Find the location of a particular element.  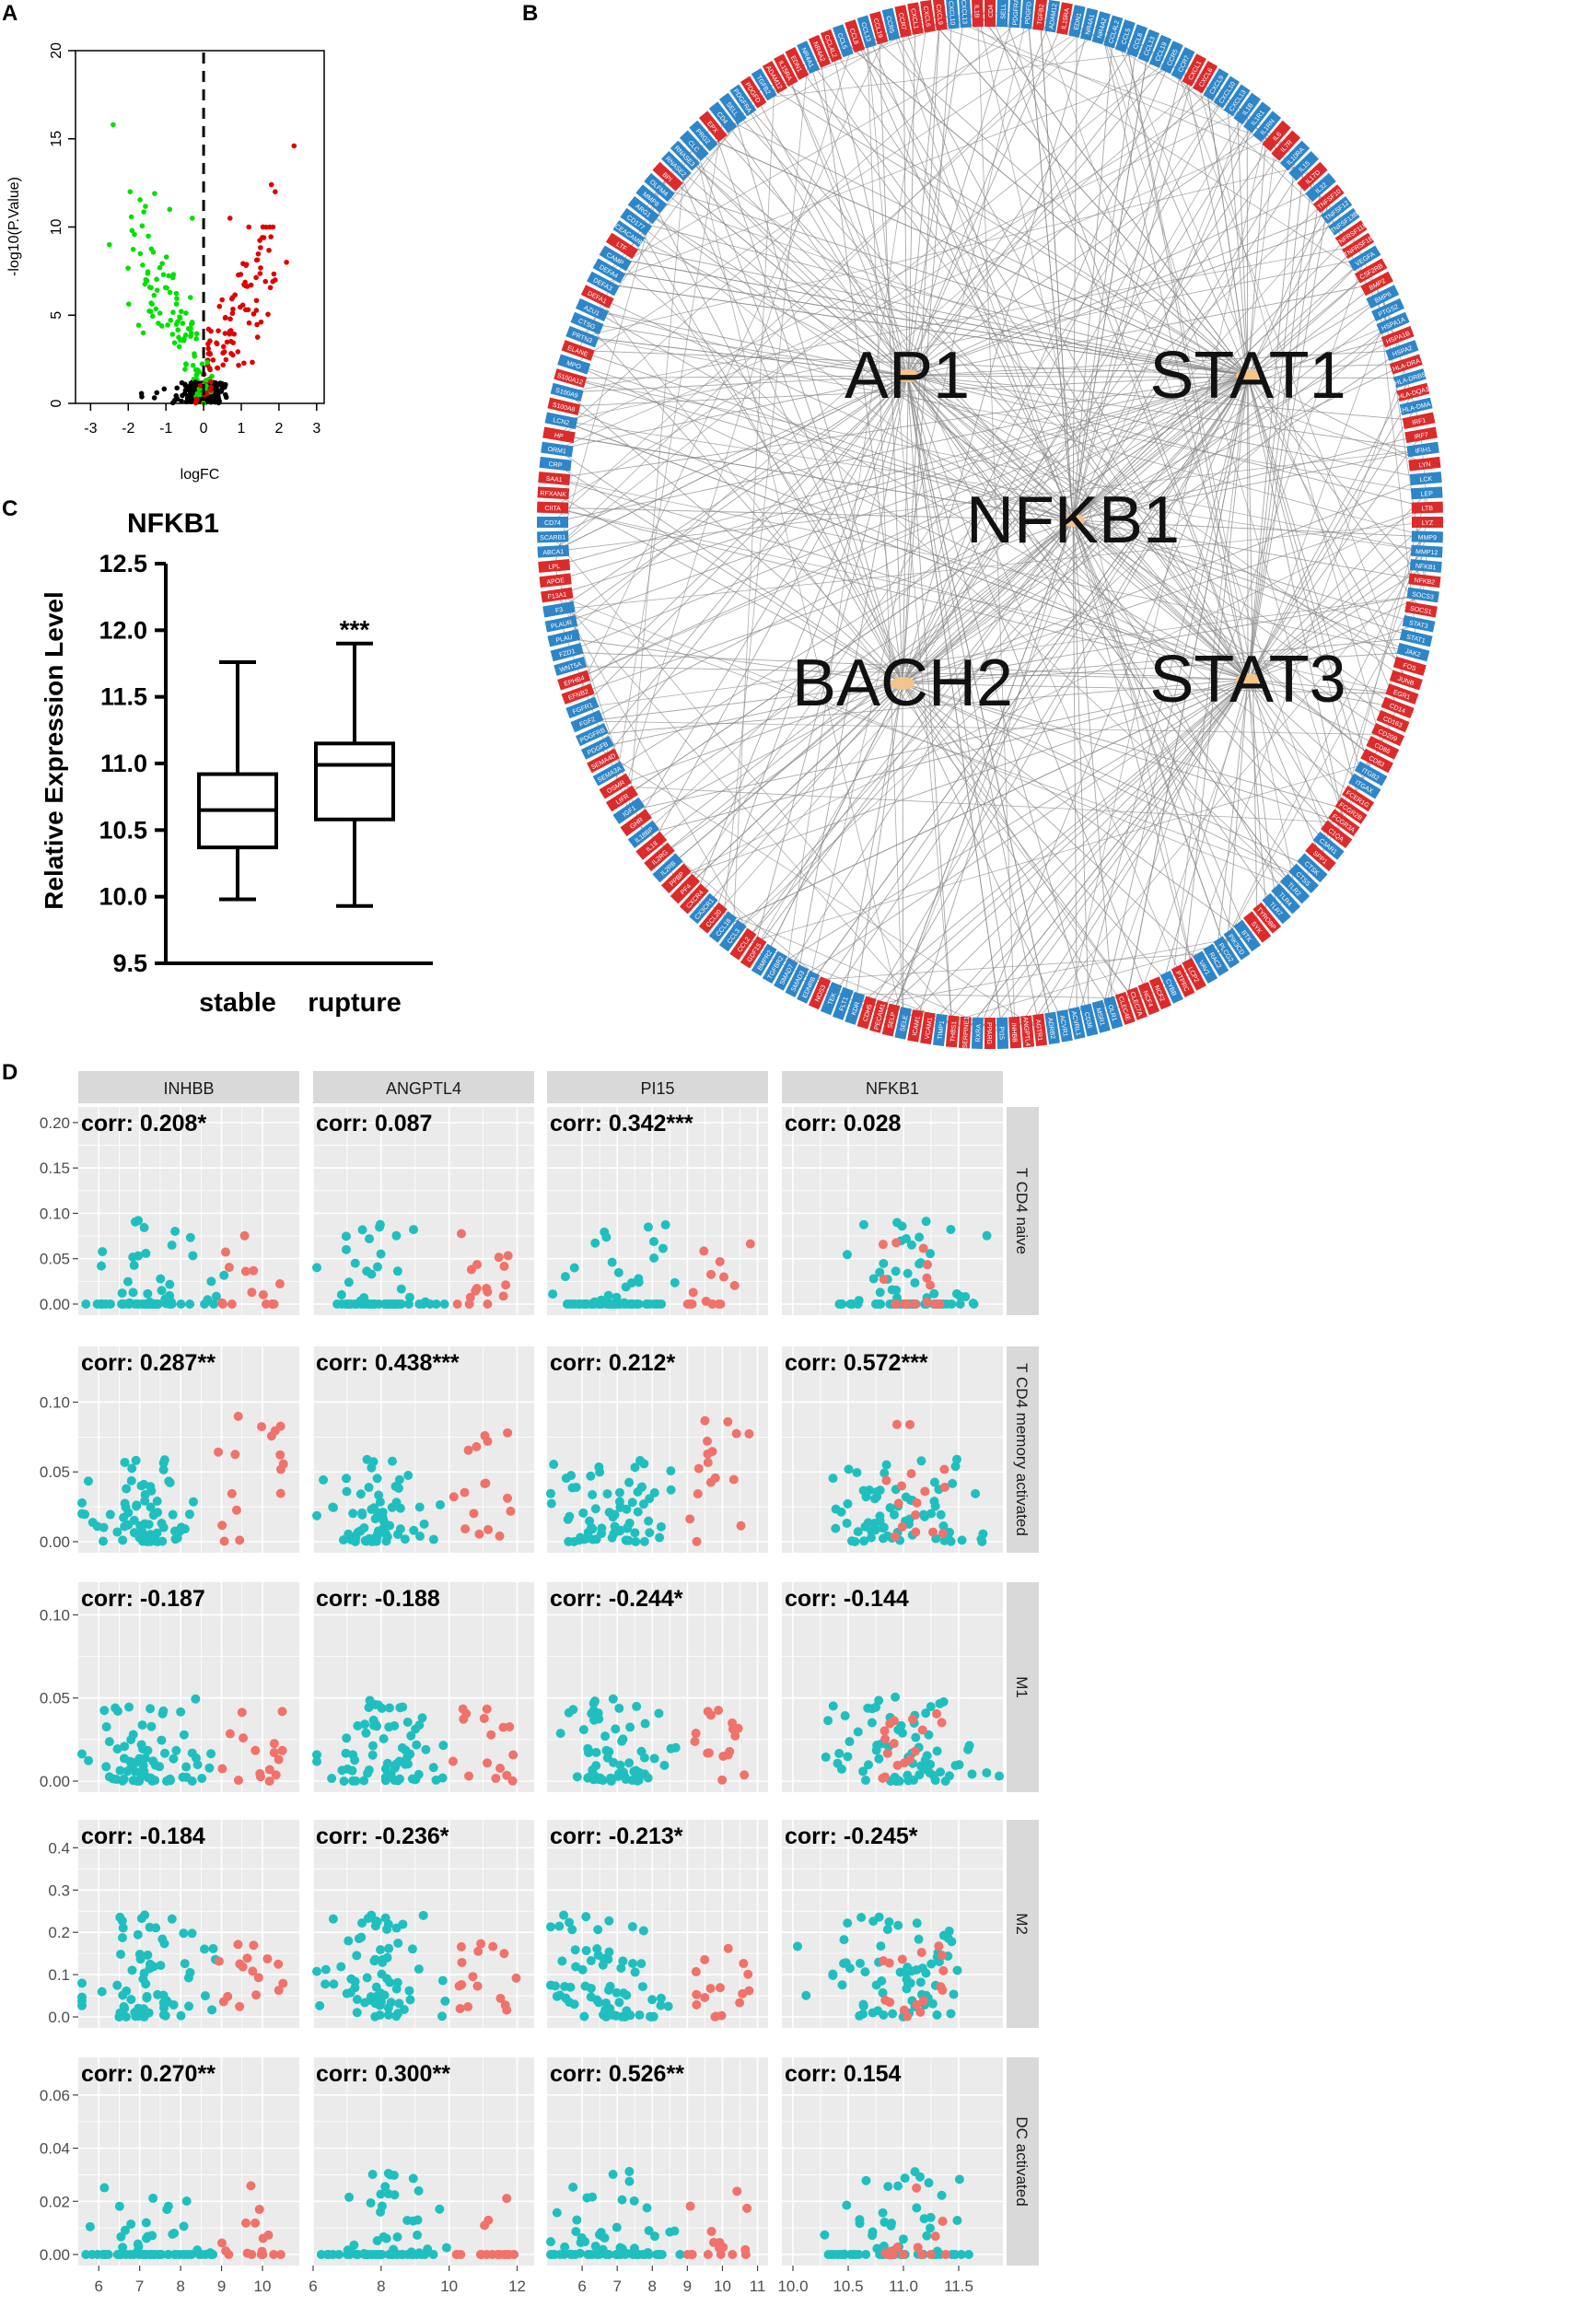

network-gene-label: F13A1 is located at coordinates (557, 597).